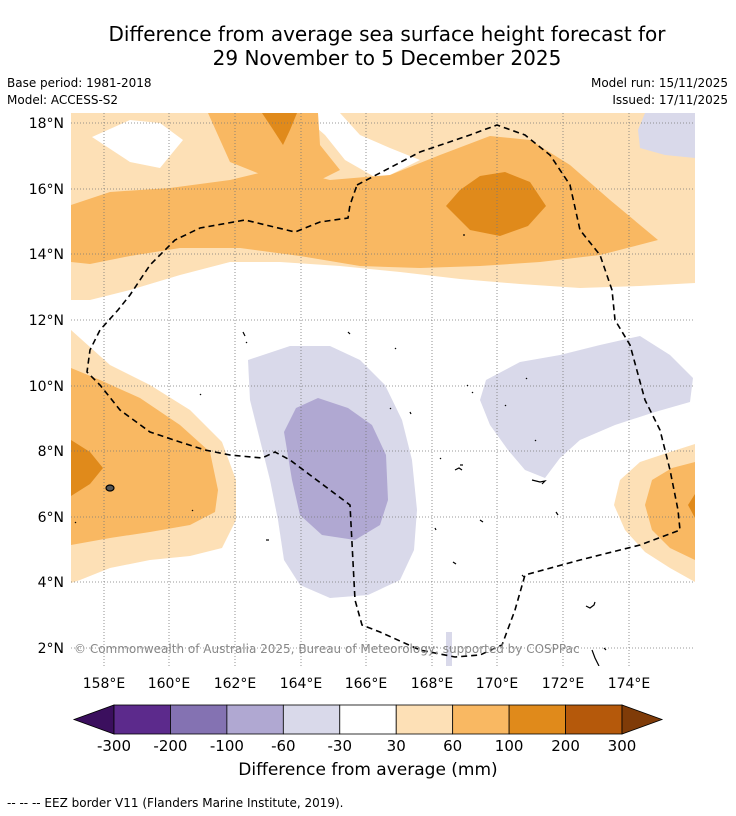  Describe the element at coordinates (659, 83) in the screenshot. I see `model-run: Model run: 15/11/2025` at that location.